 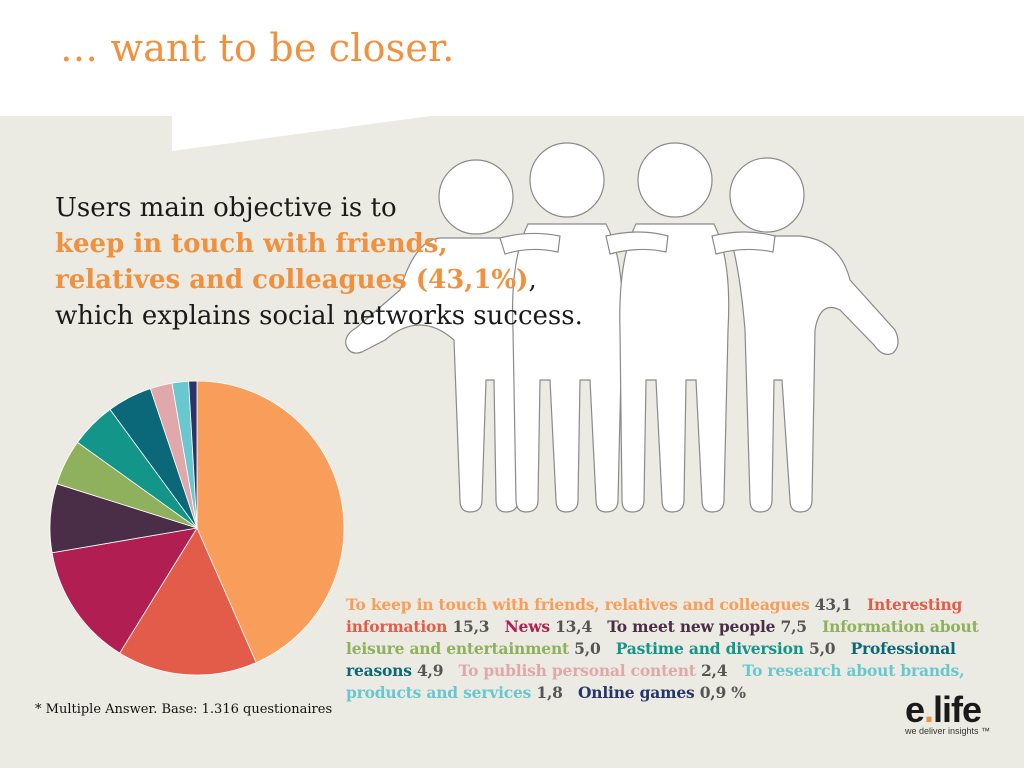 I want to click on legend-label: Interesting information, so click(x=654, y=615).